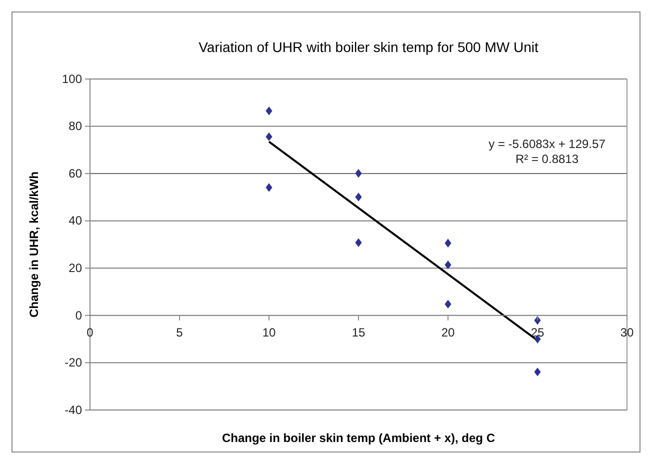 The image size is (649, 462). I want to click on x-tick-label: 15, so click(359, 333).